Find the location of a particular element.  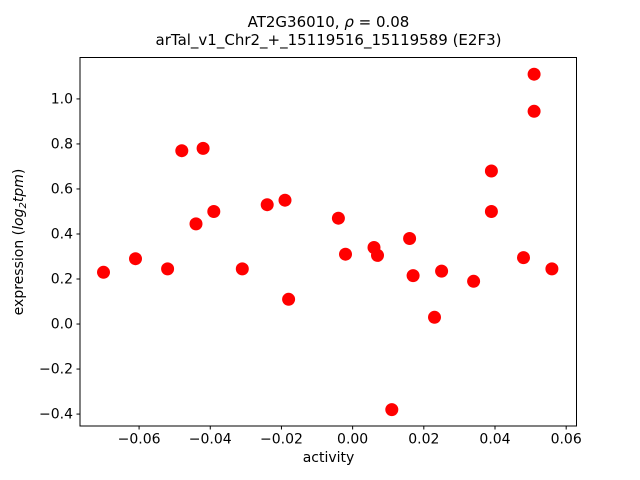

y-tick-label: −0.2 is located at coordinates (56, 370).